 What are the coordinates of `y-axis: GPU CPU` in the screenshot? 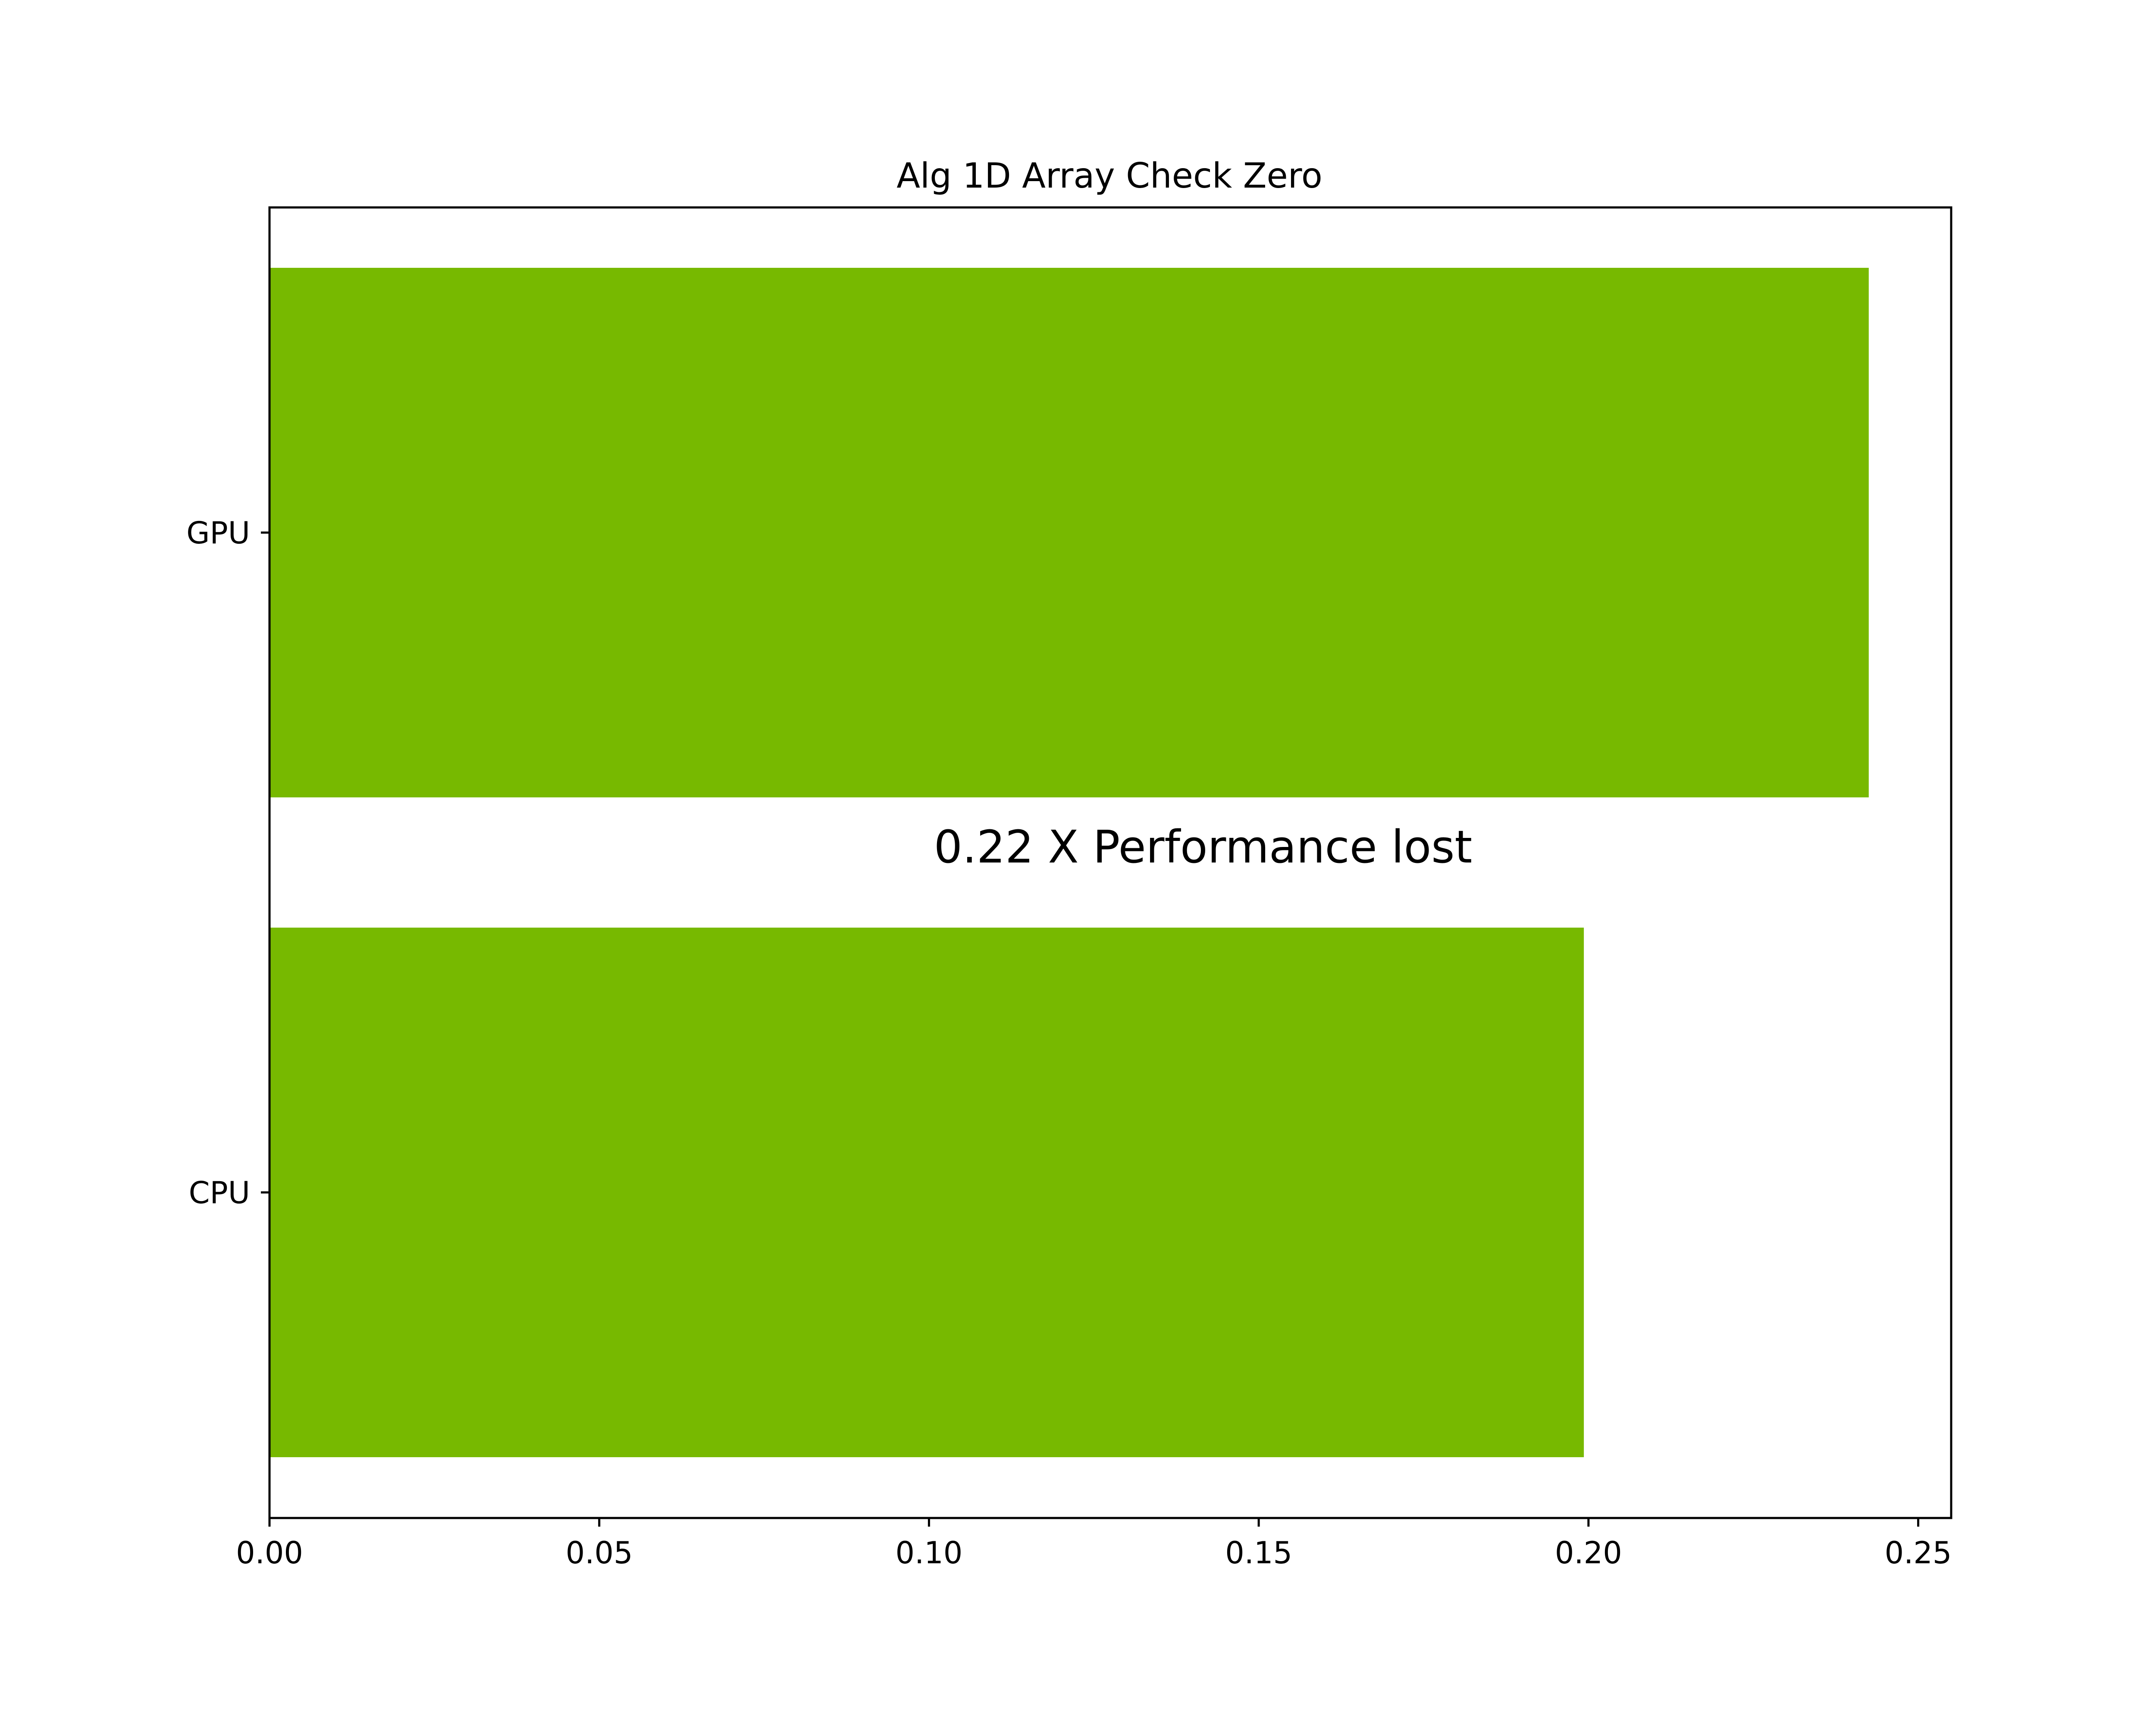 It's located at (228, 863).